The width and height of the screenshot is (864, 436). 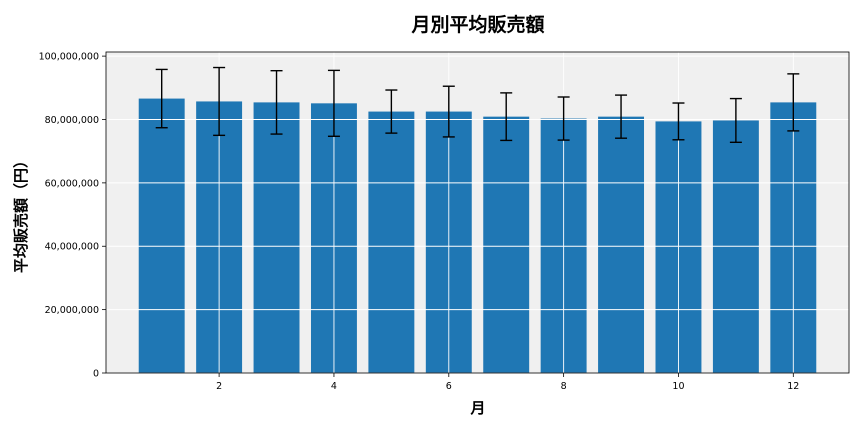 What do you see at coordinates (793, 386) in the screenshot?
I see `x-tick-label: 12` at bounding box center [793, 386].